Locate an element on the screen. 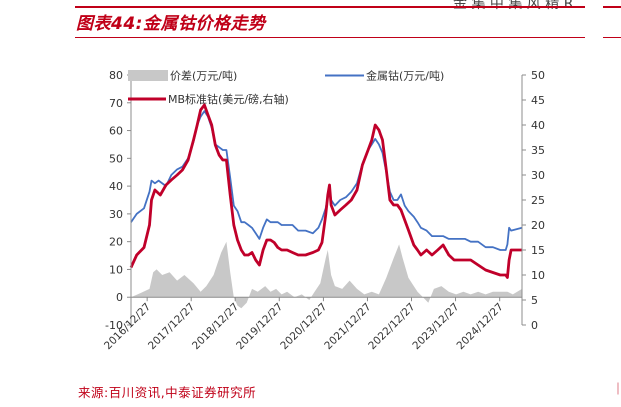 The height and width of the screenshot is (407, 621). y-right-tick-label: 15 is located at coordinates (538, 250).